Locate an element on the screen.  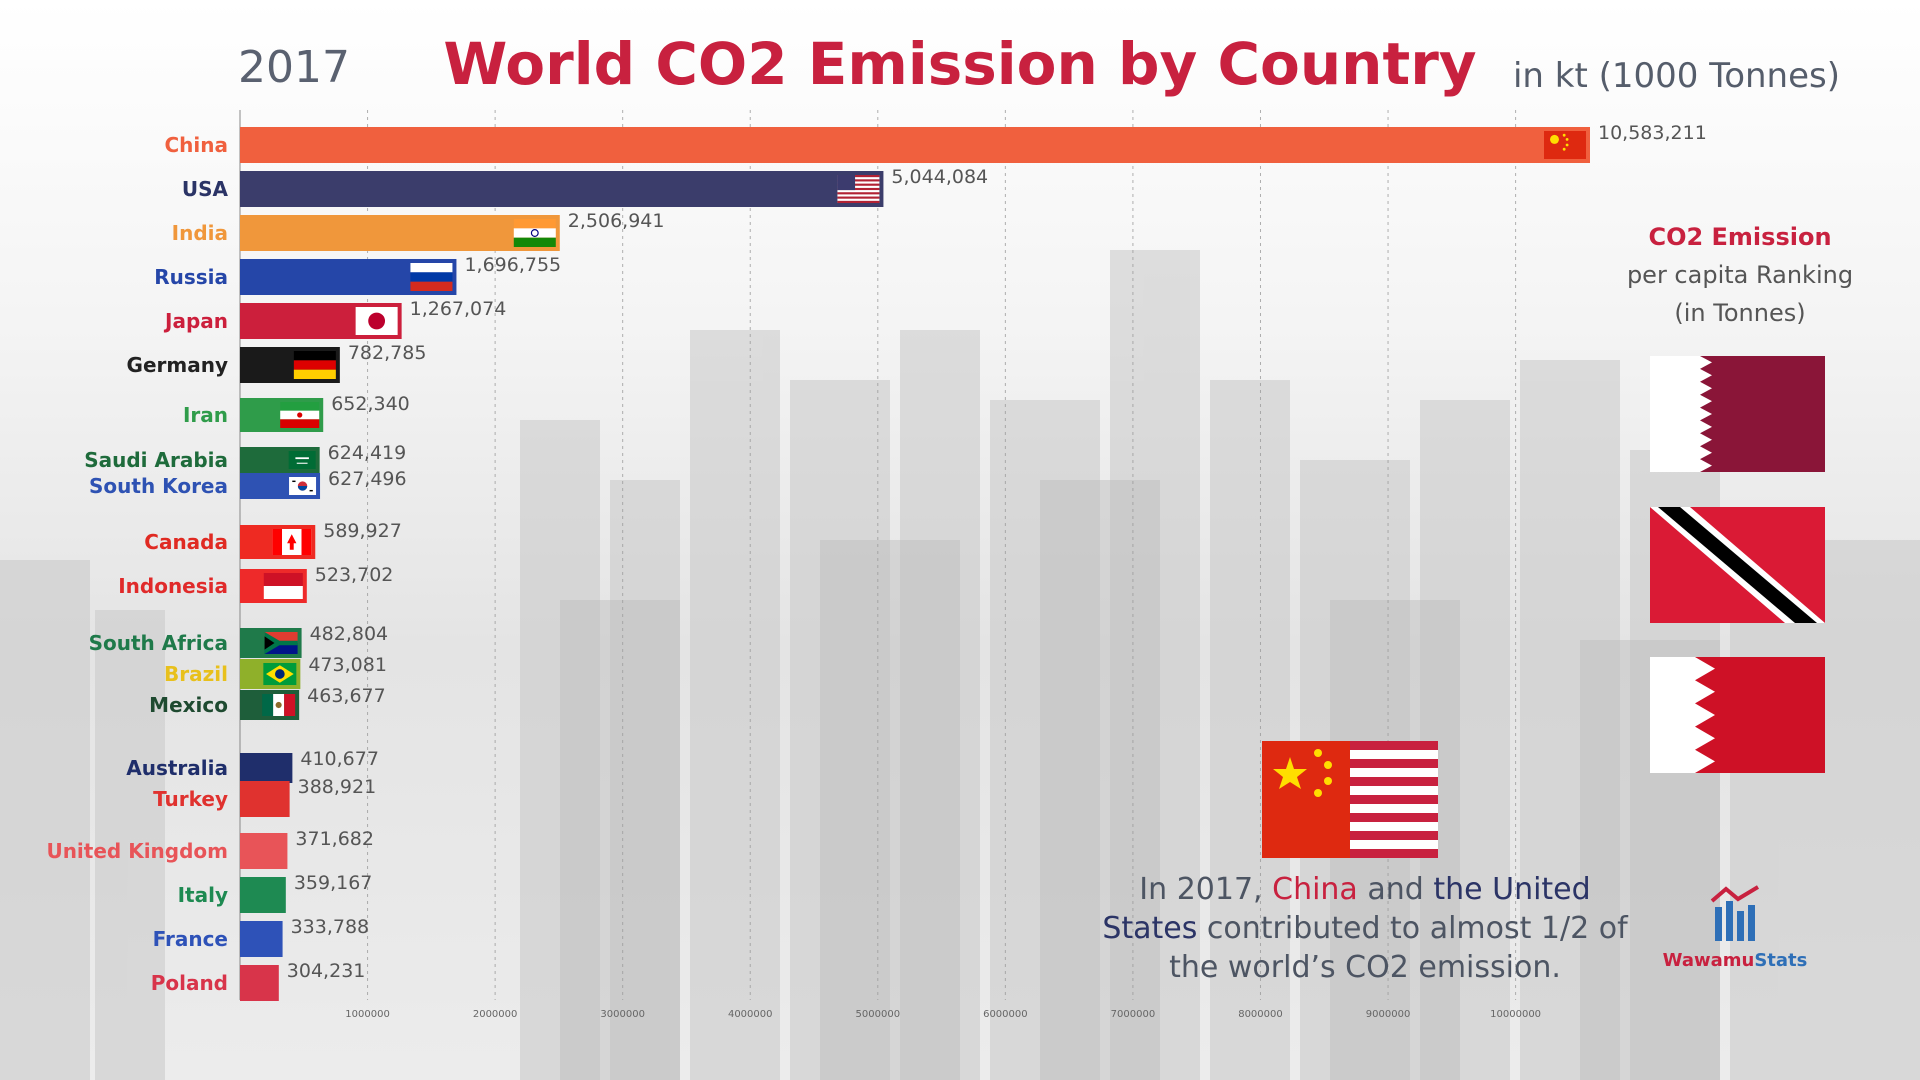
bar-india is located at coordinates (400, 233).